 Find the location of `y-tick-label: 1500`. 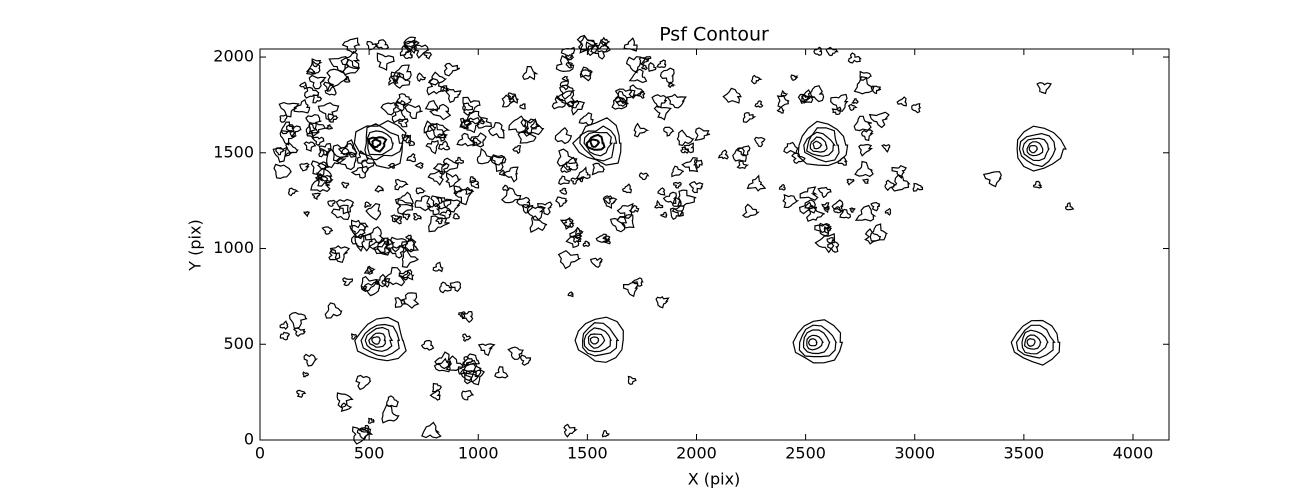

y-tick-label: 1500 is located at coordinates (233, 151).